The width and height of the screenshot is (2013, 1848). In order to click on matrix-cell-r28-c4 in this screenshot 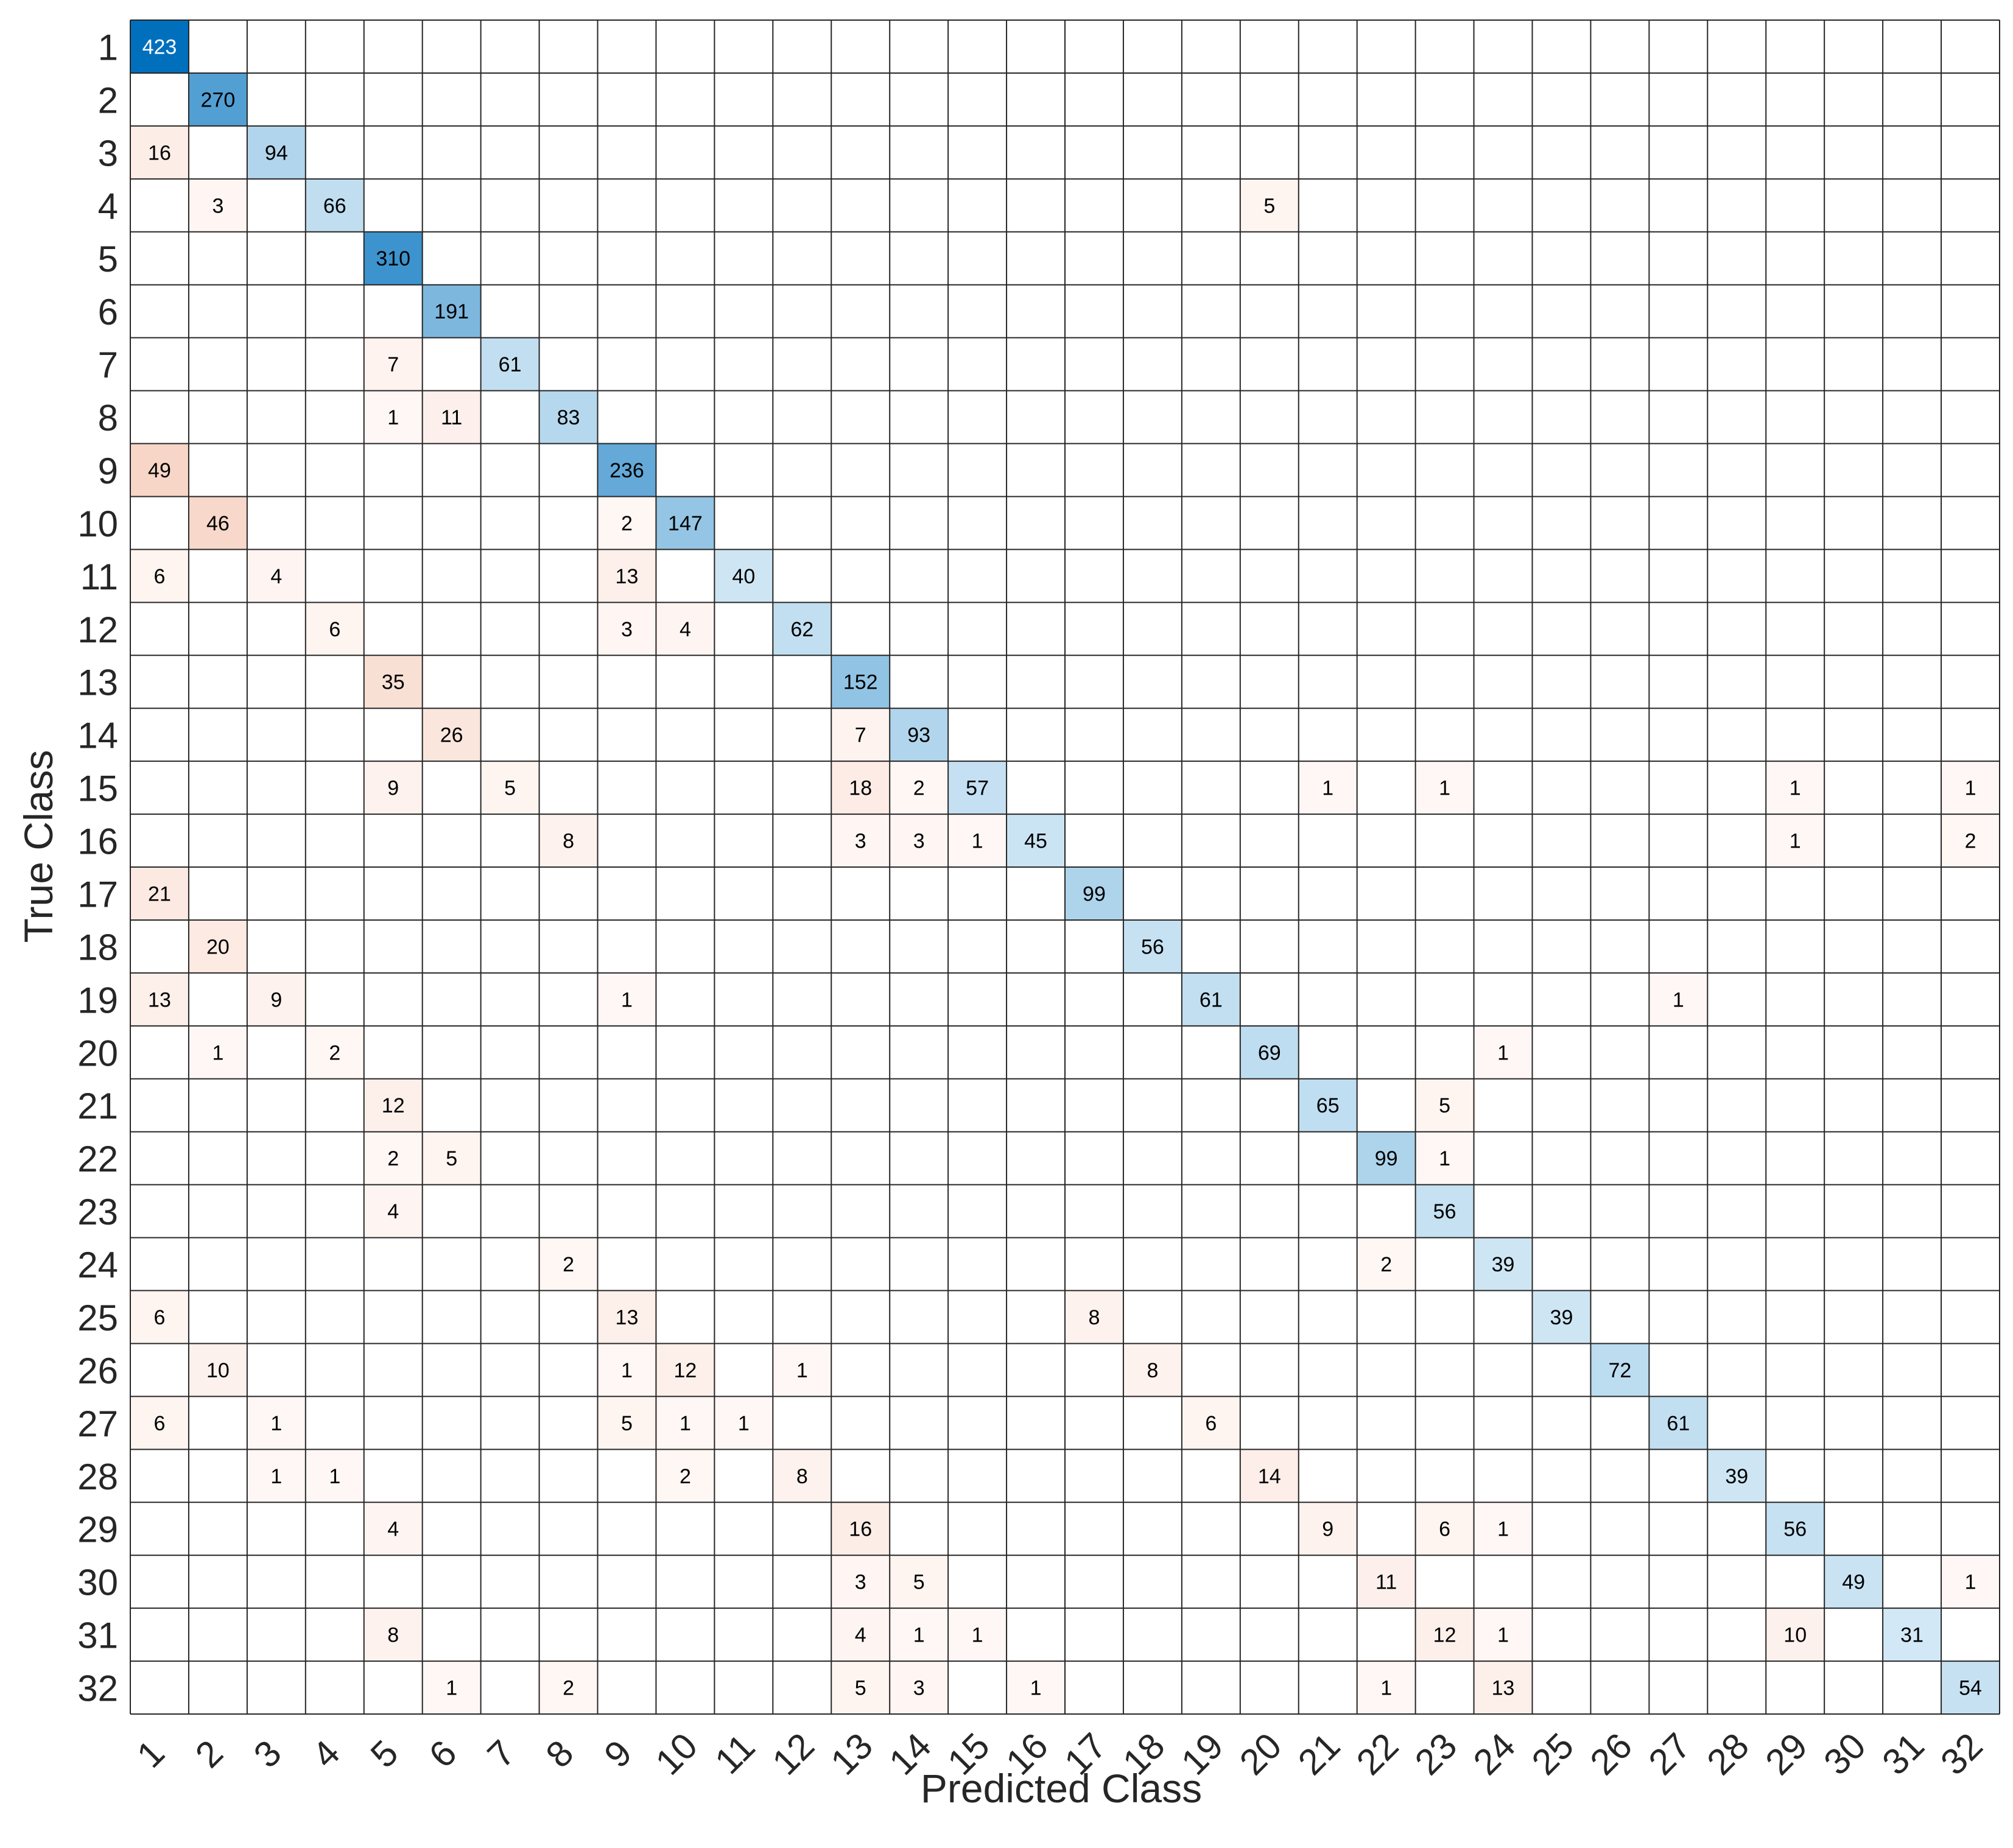, I will do `click(334, 1476)`.